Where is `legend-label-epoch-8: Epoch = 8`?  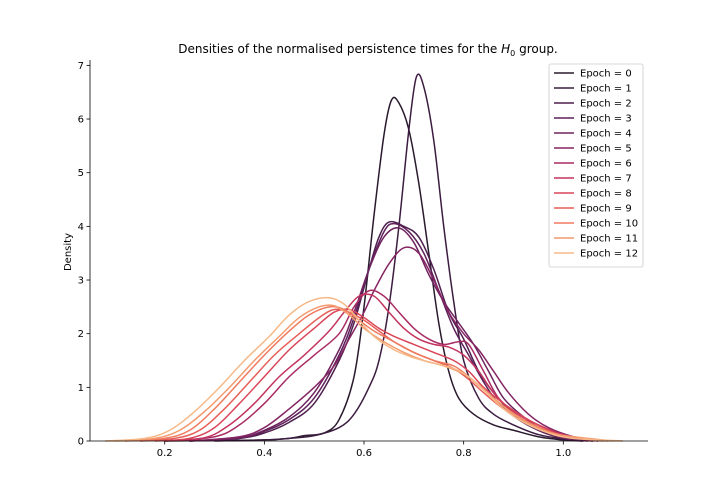
legend-label-epoch-8: Epoch = 8 is located at coordinates (606, 194).